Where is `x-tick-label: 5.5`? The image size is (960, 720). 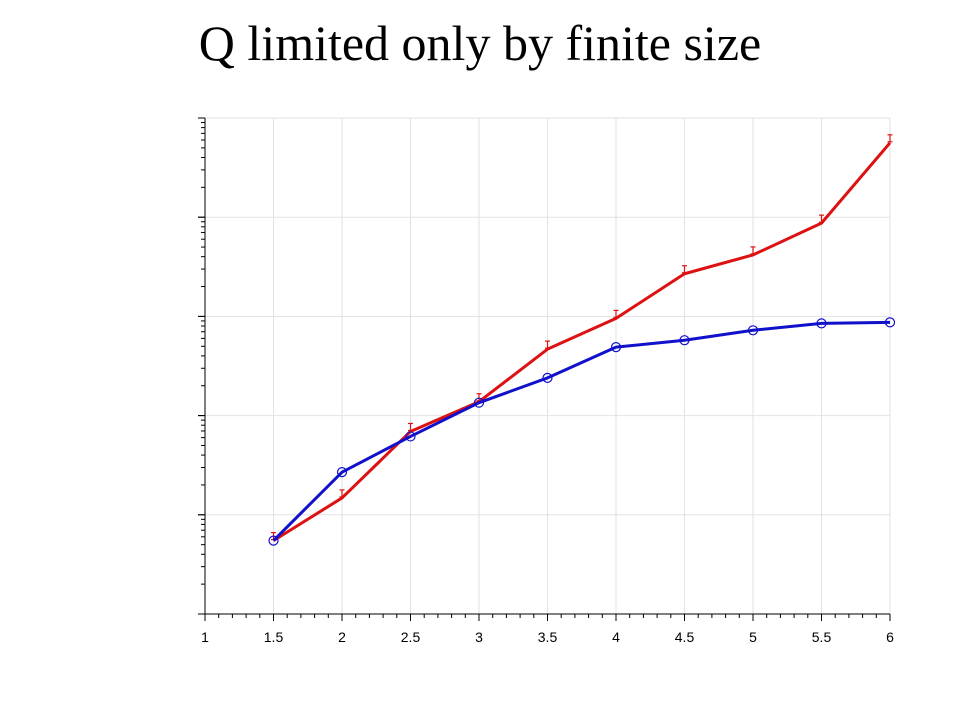 x-tick-label: 5.5 is located at coordinates (822, 637).